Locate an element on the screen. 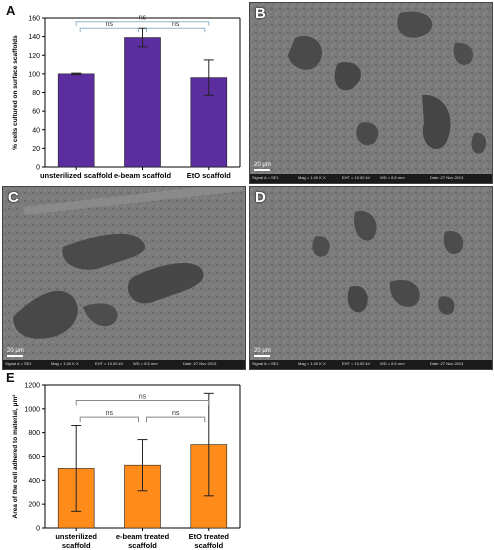 The height and width of the screenshot is (550, 494). scale-bar-b: 20 μm is located at coordinates (262, 166).